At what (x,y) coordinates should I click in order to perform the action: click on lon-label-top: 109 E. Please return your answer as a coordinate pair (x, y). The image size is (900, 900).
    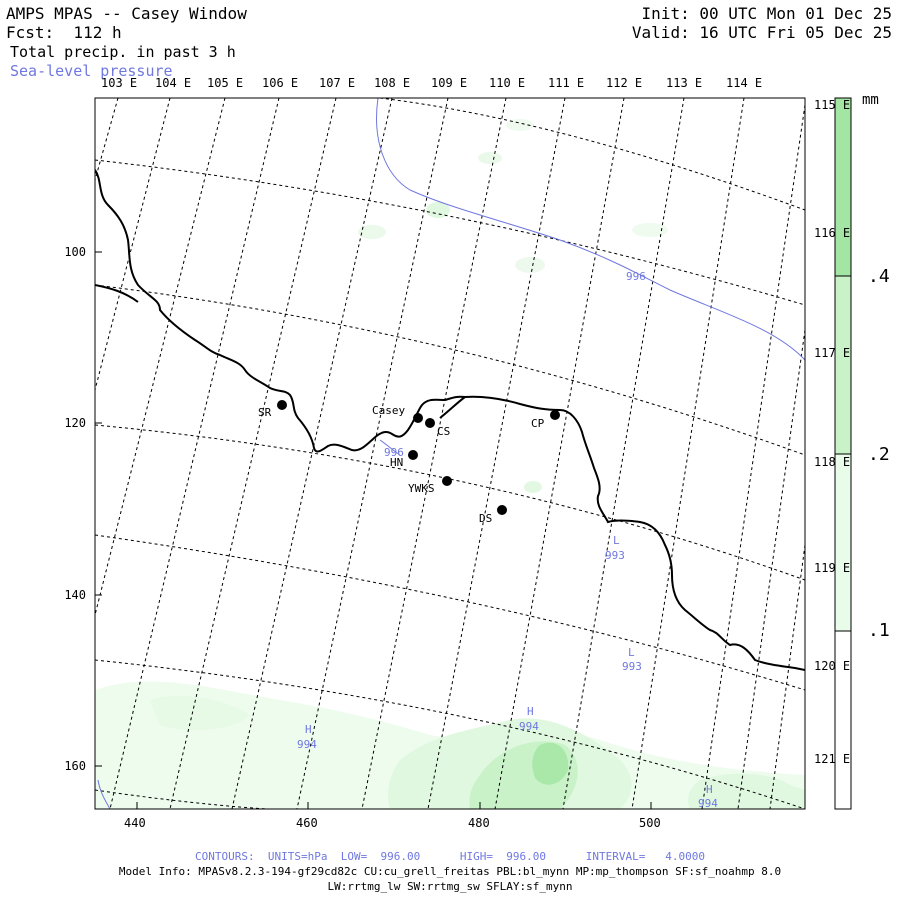
    Looking at the image, I should click on (449, 83).